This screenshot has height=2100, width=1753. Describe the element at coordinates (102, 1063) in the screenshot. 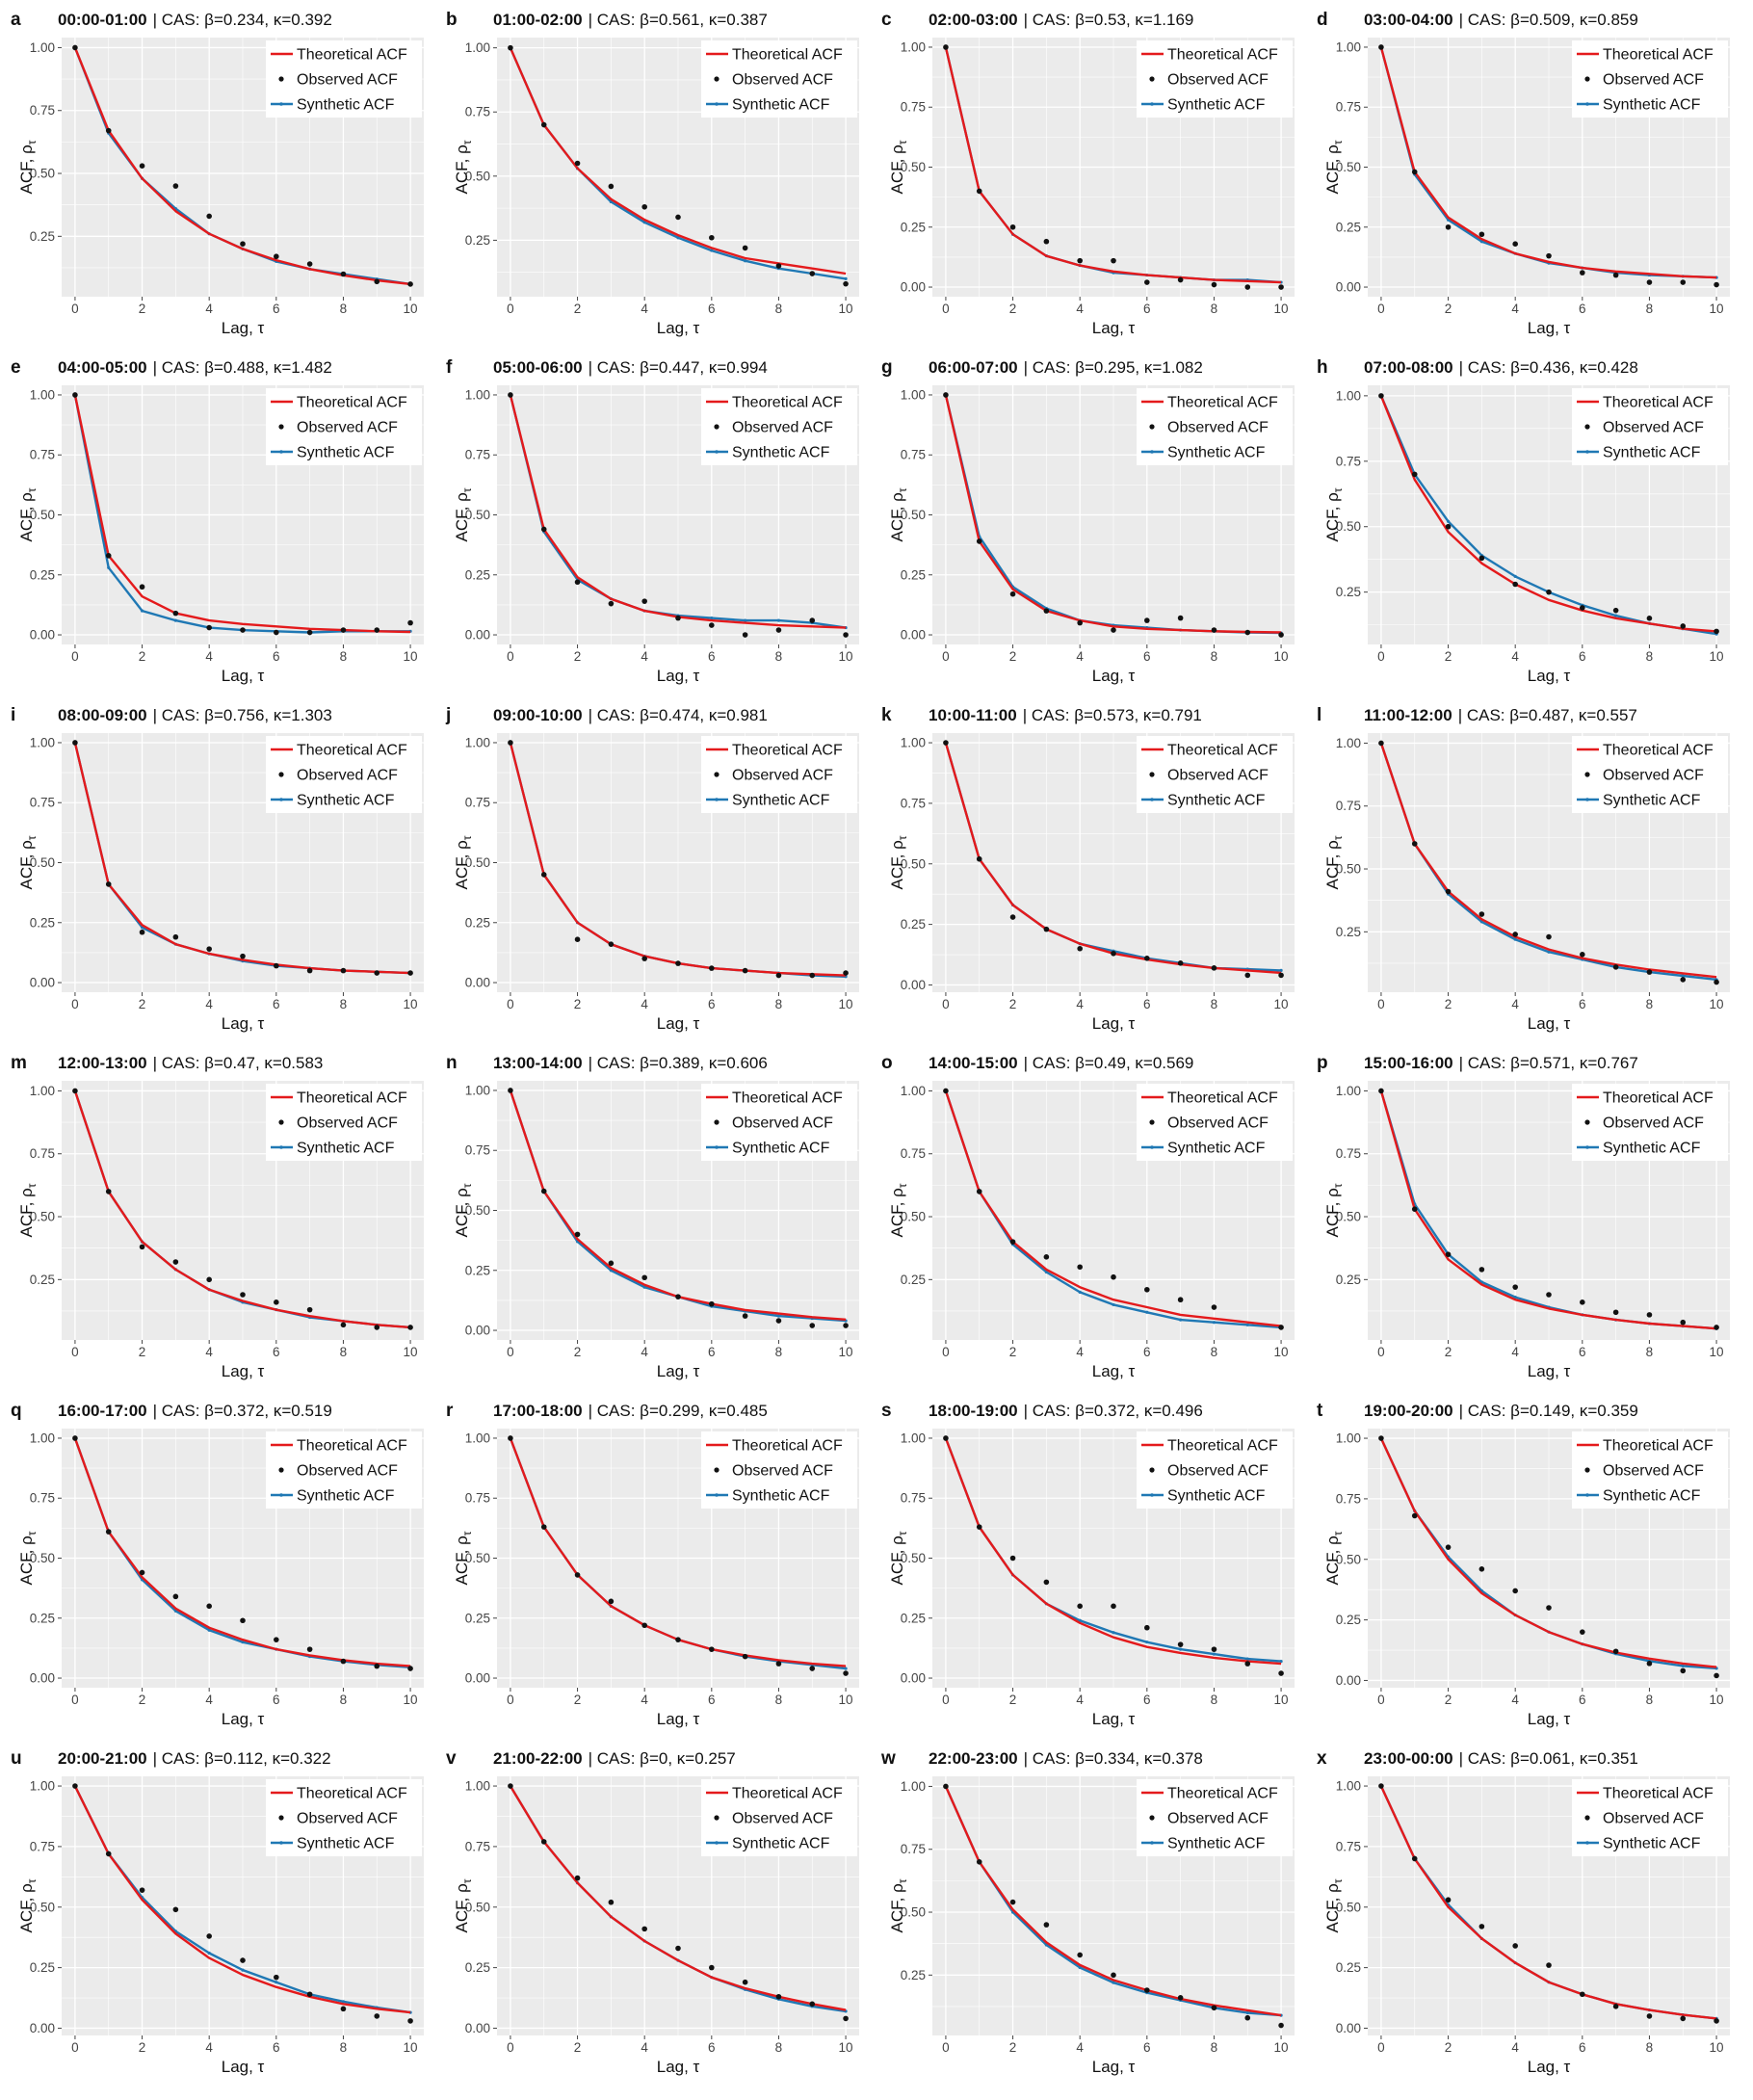

I see `panel-time-range: 12:00-13:00` at that location.